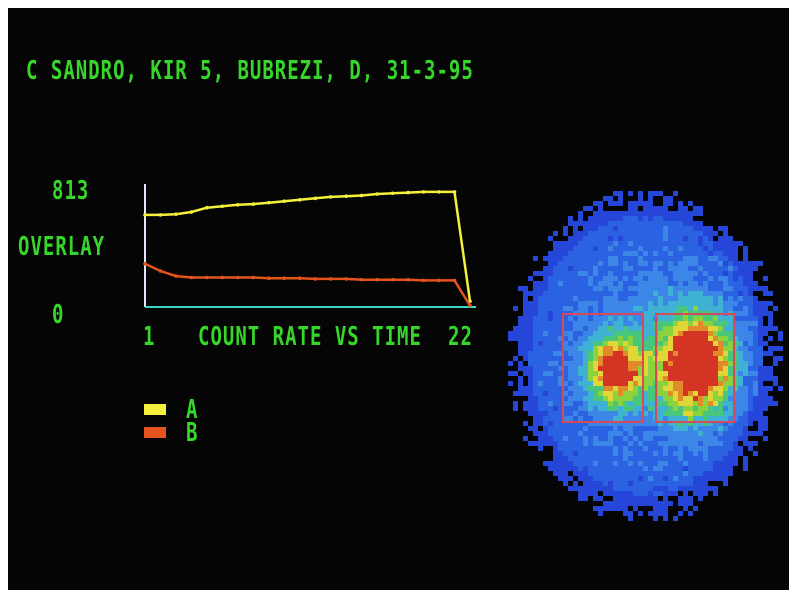 The width and height of the screenshot is (797, 598). What do you see at coordinates (155, 432) in the screenshot?
I see `legend-swatch-b` at bounding box center [155, 432].